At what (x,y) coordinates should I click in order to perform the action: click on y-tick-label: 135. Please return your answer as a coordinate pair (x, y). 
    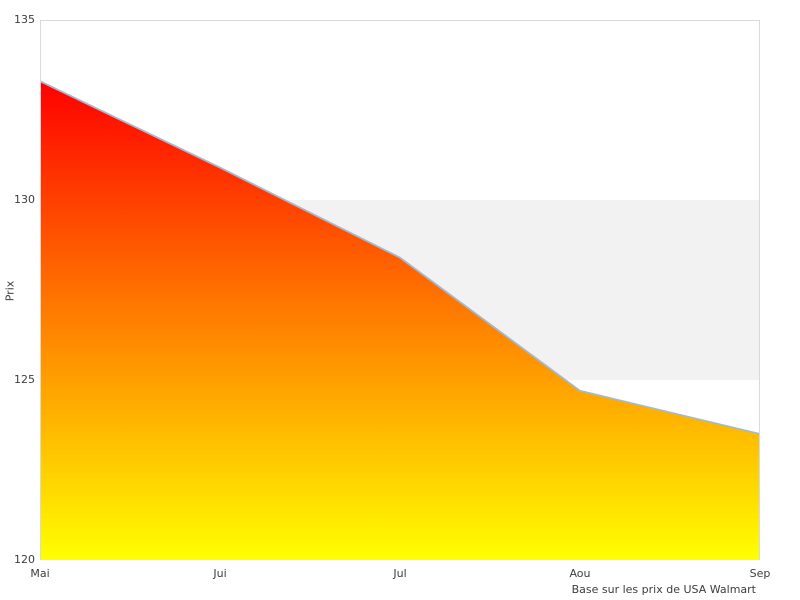
    Looking at the image, I should click on (24, 19).